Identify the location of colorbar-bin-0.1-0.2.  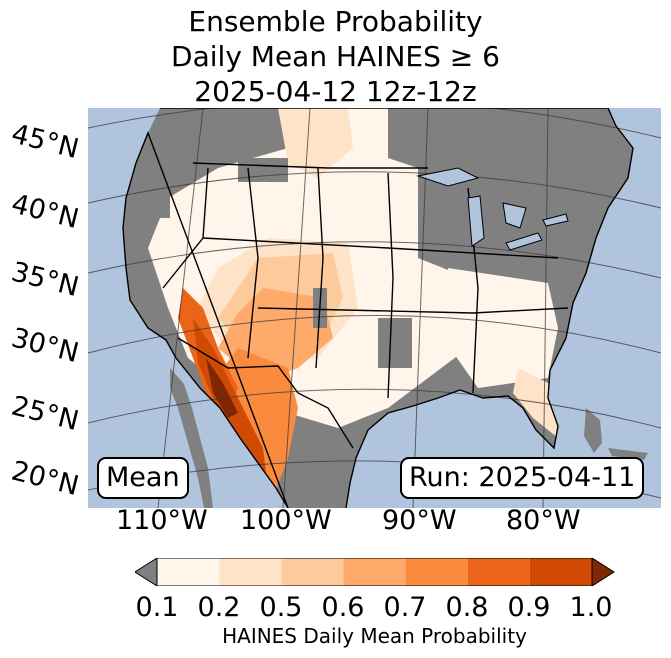
(188, 572).